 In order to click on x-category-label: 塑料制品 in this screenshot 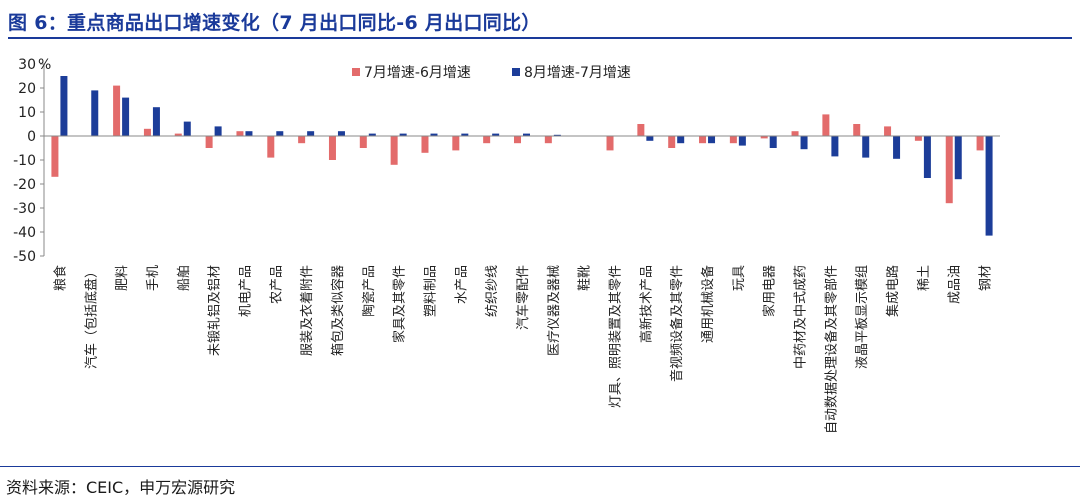, I will do `click(430, 291)`.